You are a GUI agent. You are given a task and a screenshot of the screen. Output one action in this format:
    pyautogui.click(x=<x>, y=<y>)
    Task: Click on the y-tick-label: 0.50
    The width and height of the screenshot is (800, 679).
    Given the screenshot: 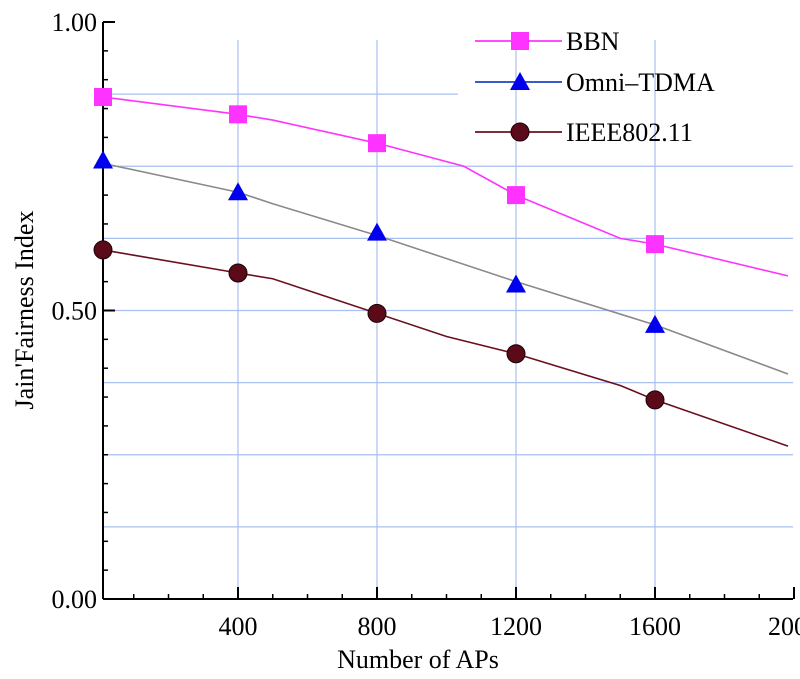 What is the action you would take?
    pyautogui.click(x=75, y=311)
    